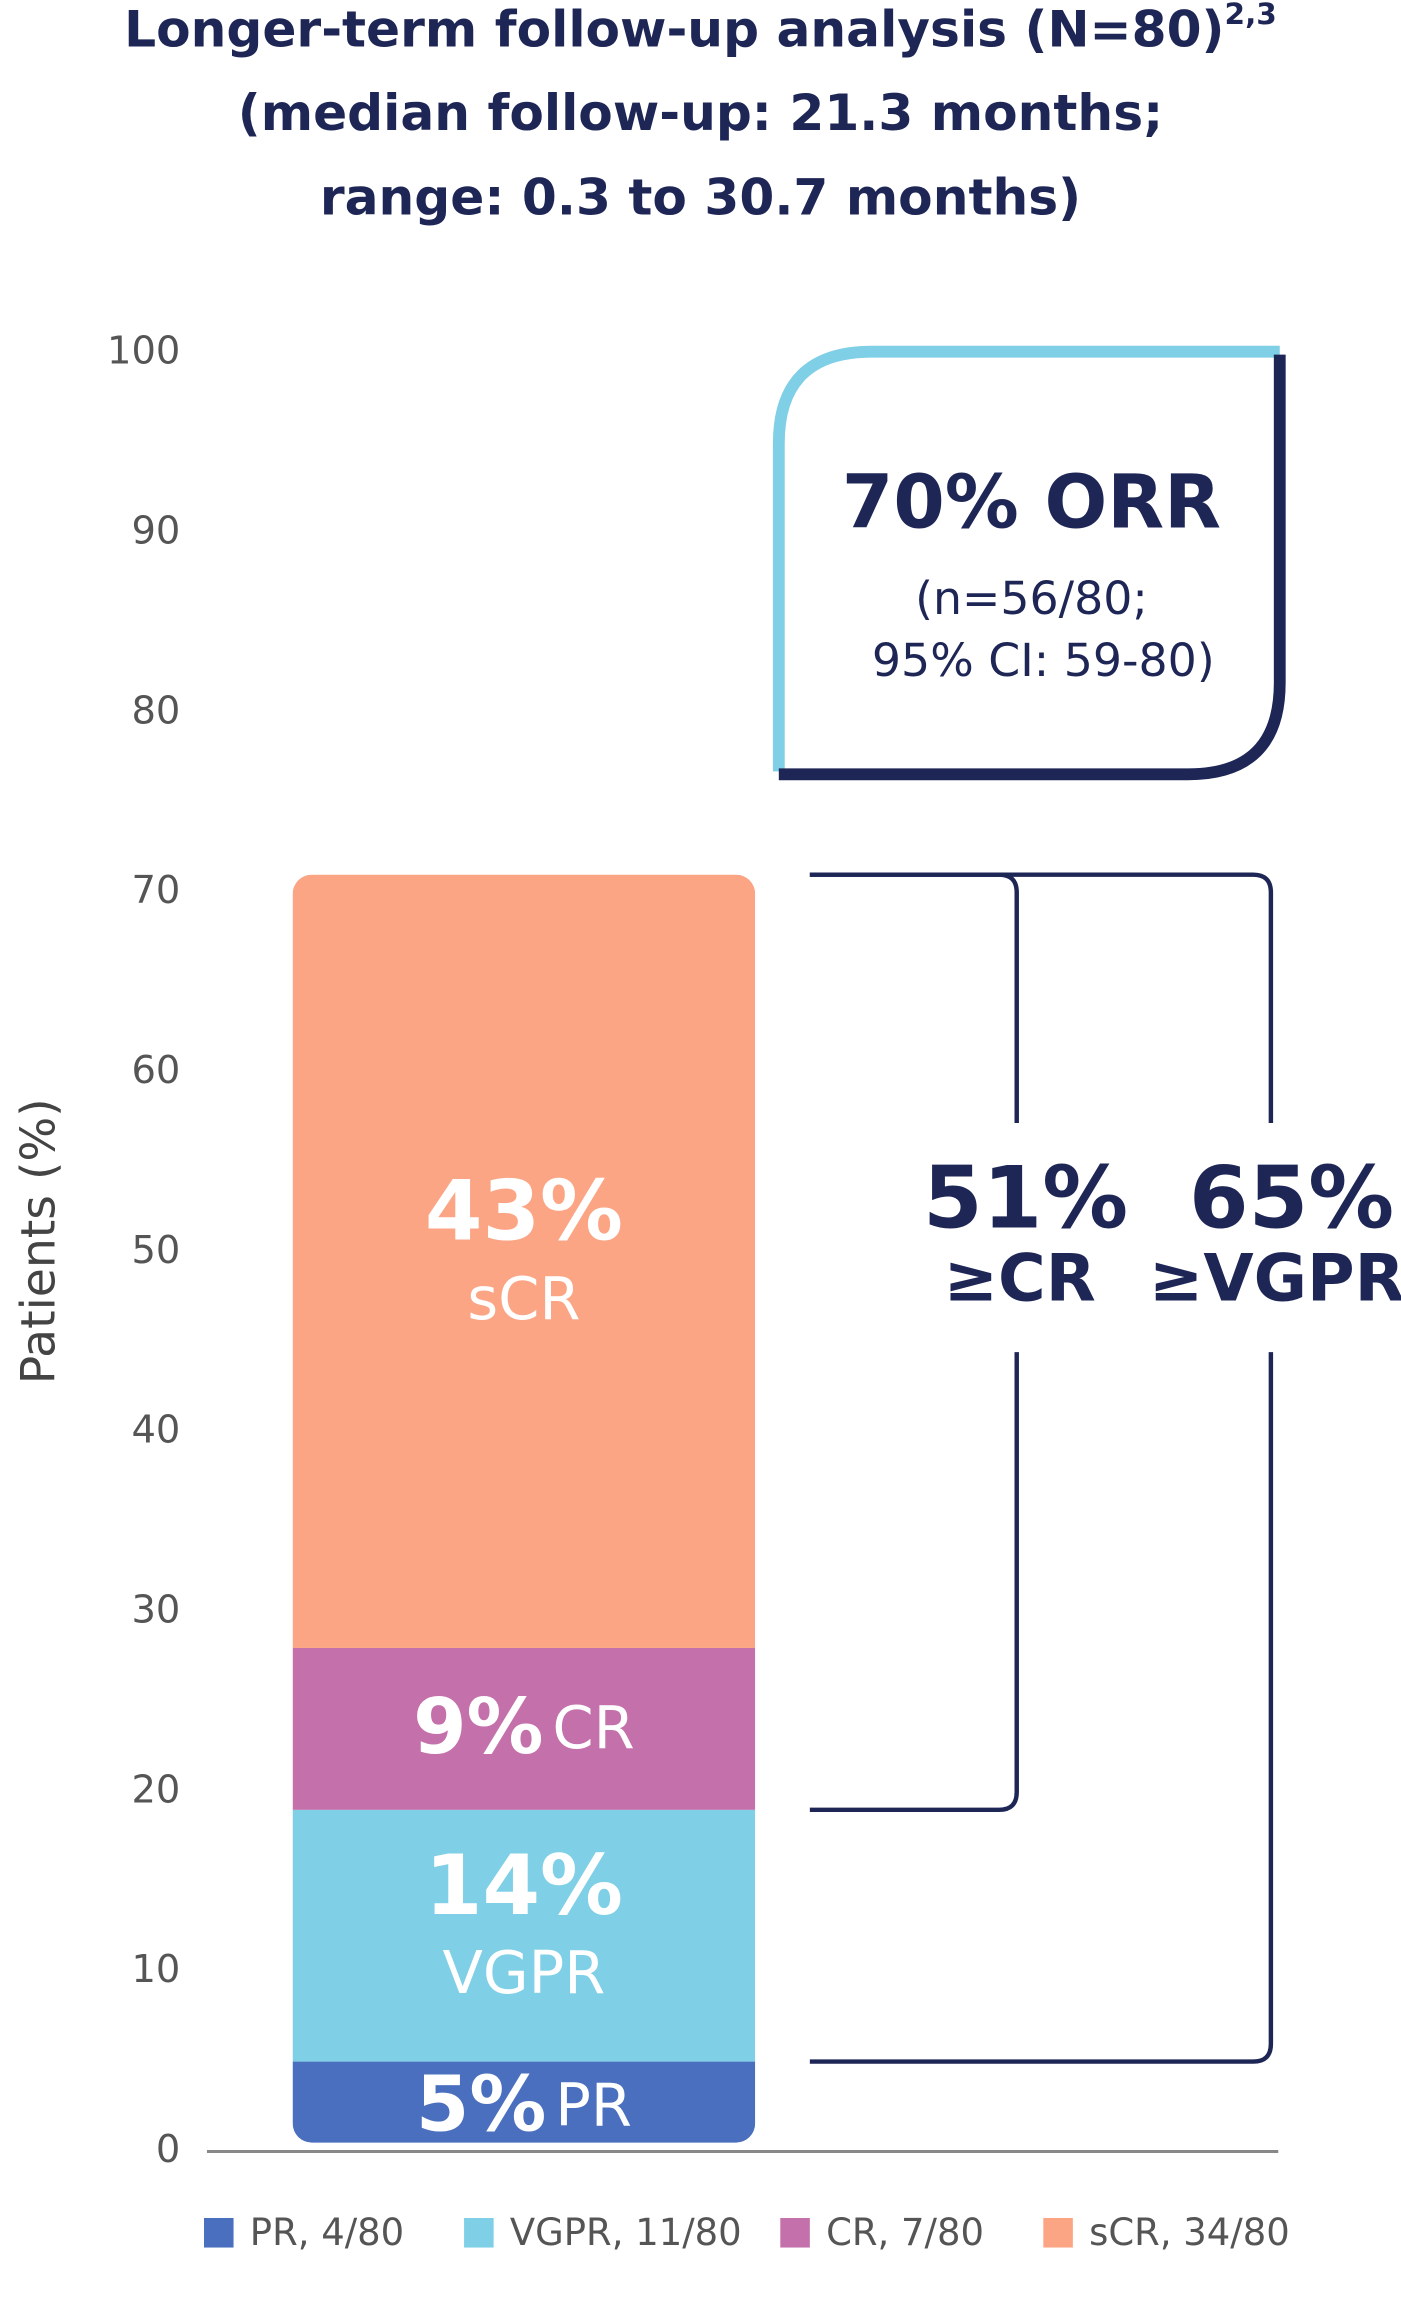 The width and height of the screenshot is (1401, 2317). What do you see at coordinates (1275, 1279) in the screenshot?
I see `bracket-label: ≥VGPR` at bounding box center [1275, 1279].